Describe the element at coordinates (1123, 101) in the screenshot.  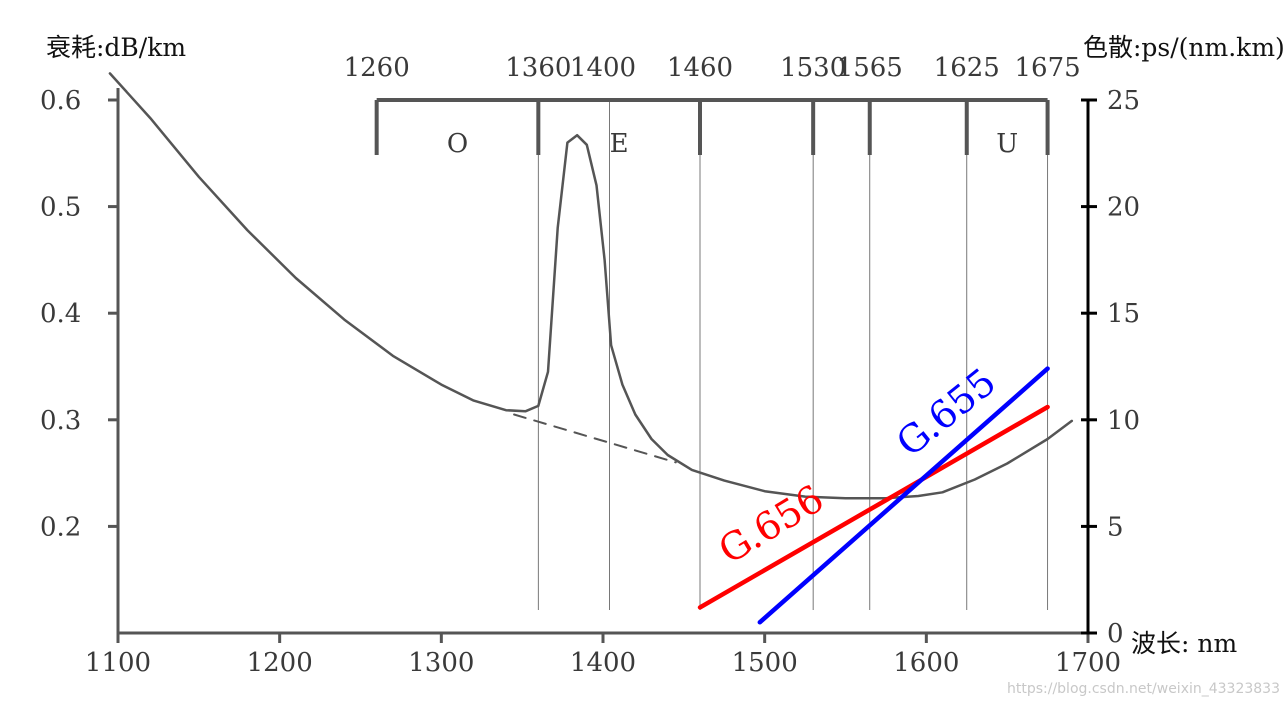
I see `right-tick-label-25: 25` at that location.